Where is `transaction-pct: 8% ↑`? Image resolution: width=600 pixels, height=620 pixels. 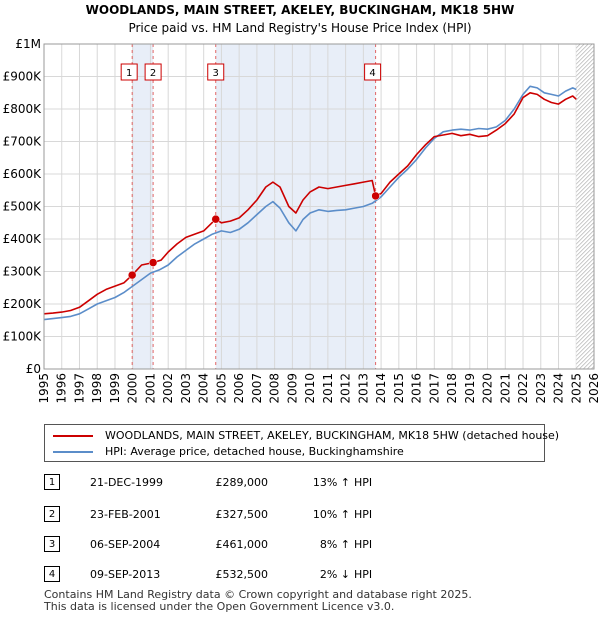 transaction-pct: 8% ↑ is located at coordinates (334, 544).